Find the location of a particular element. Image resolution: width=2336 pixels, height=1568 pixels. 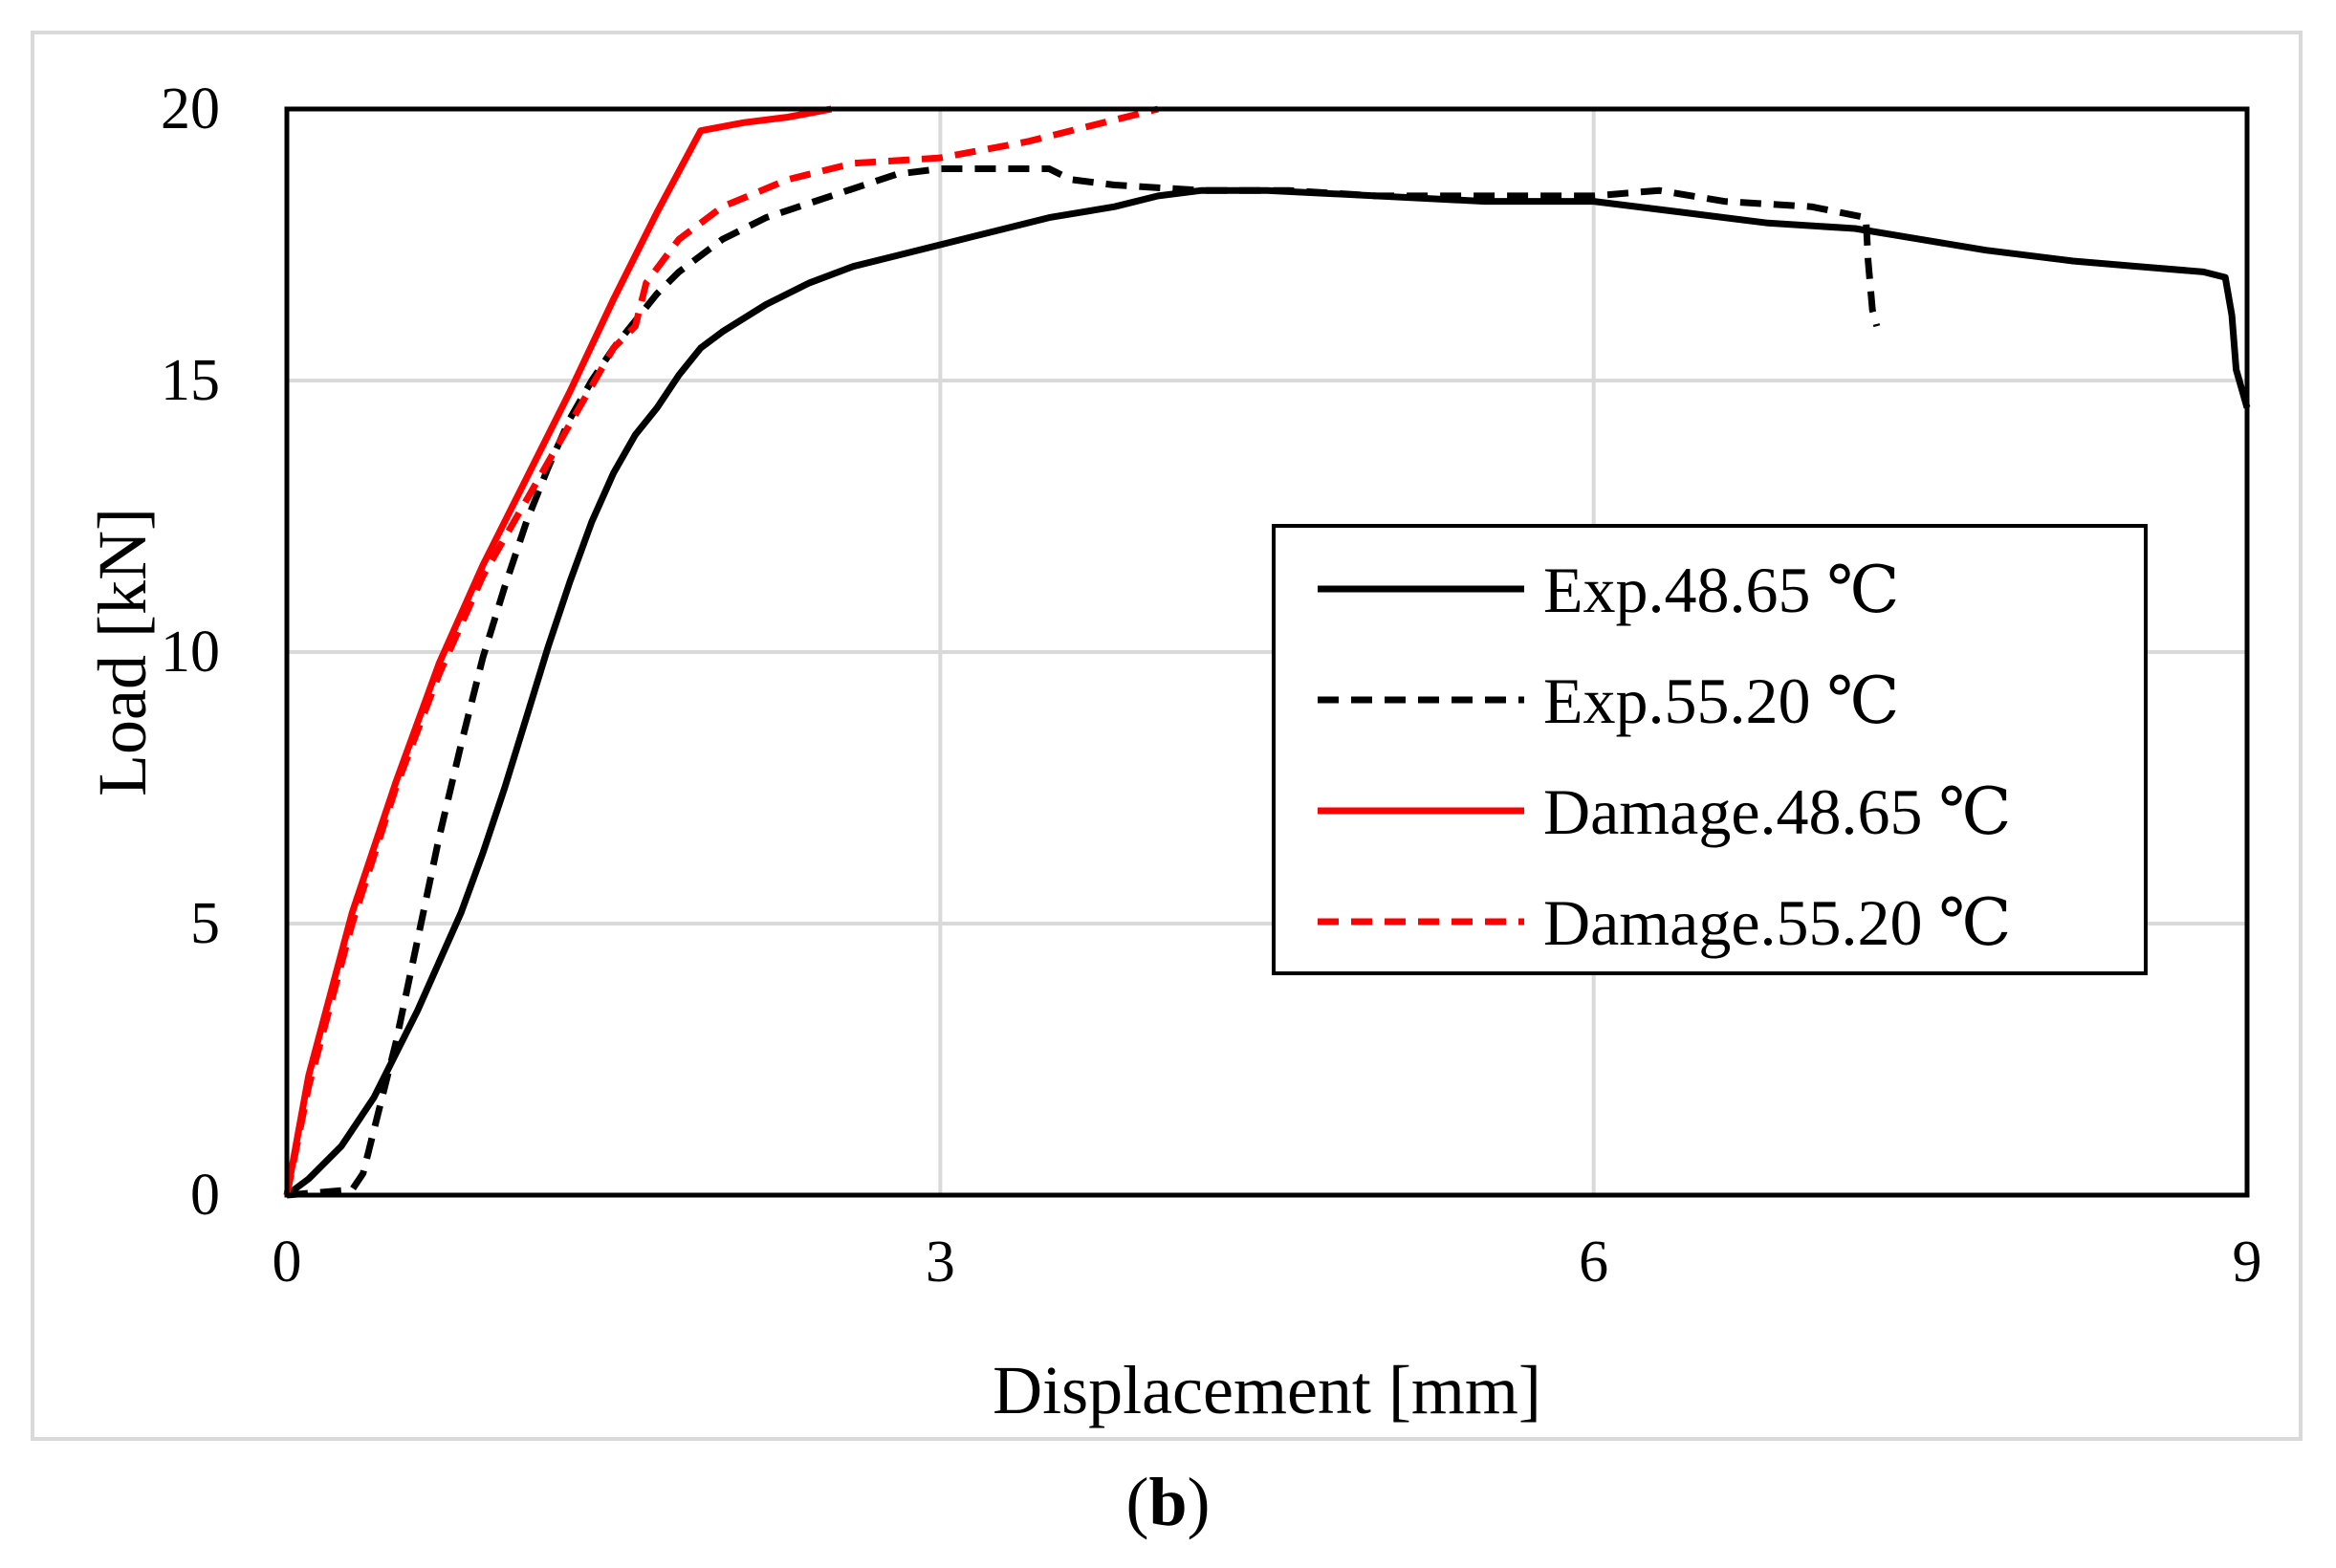

y-tick-label-2: 10 is located at coordinates (190, 652).